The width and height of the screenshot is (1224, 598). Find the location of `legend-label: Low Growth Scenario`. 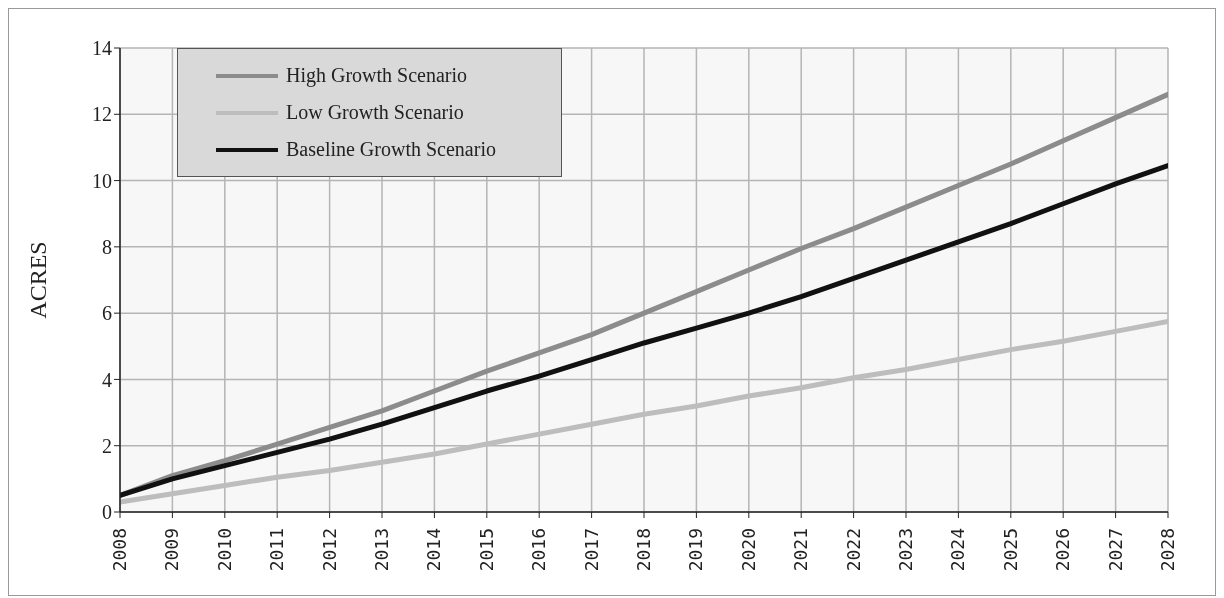

legend-label: Low Growth Scenario is located at coordinates (375, 112).